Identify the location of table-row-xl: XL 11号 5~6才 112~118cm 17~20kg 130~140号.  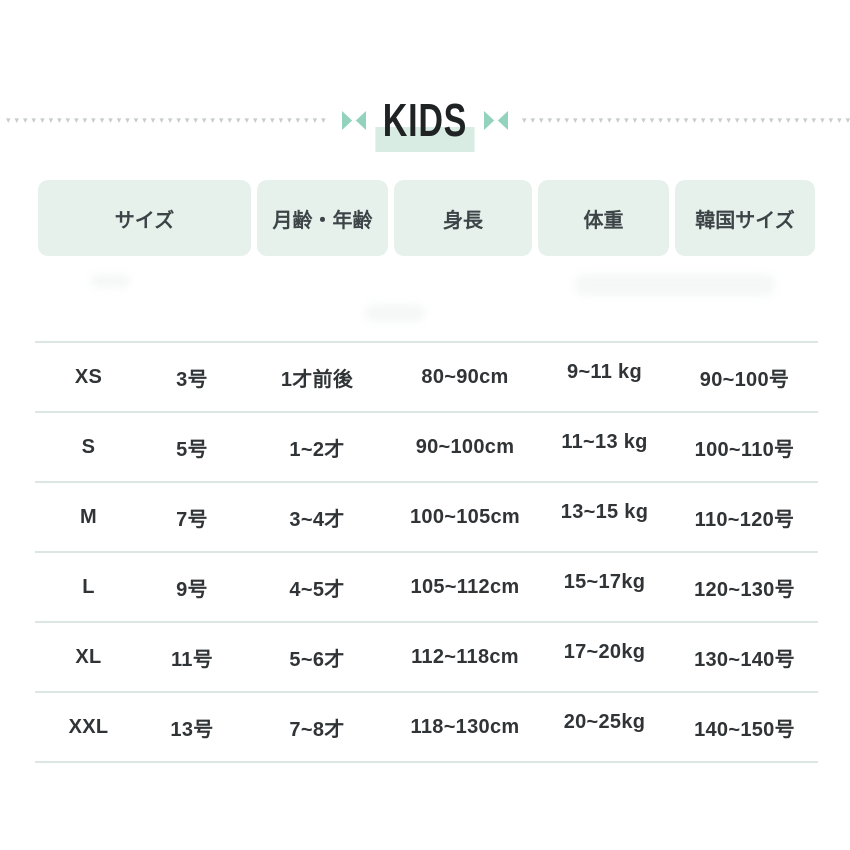
(426, 656).